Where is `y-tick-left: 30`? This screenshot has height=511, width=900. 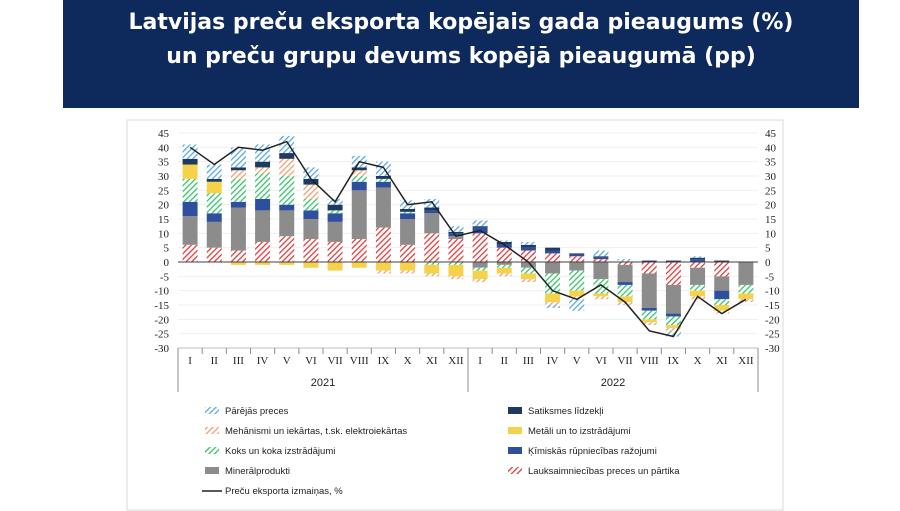 y-tick-left: 30 is located at coordinates (164, 177).